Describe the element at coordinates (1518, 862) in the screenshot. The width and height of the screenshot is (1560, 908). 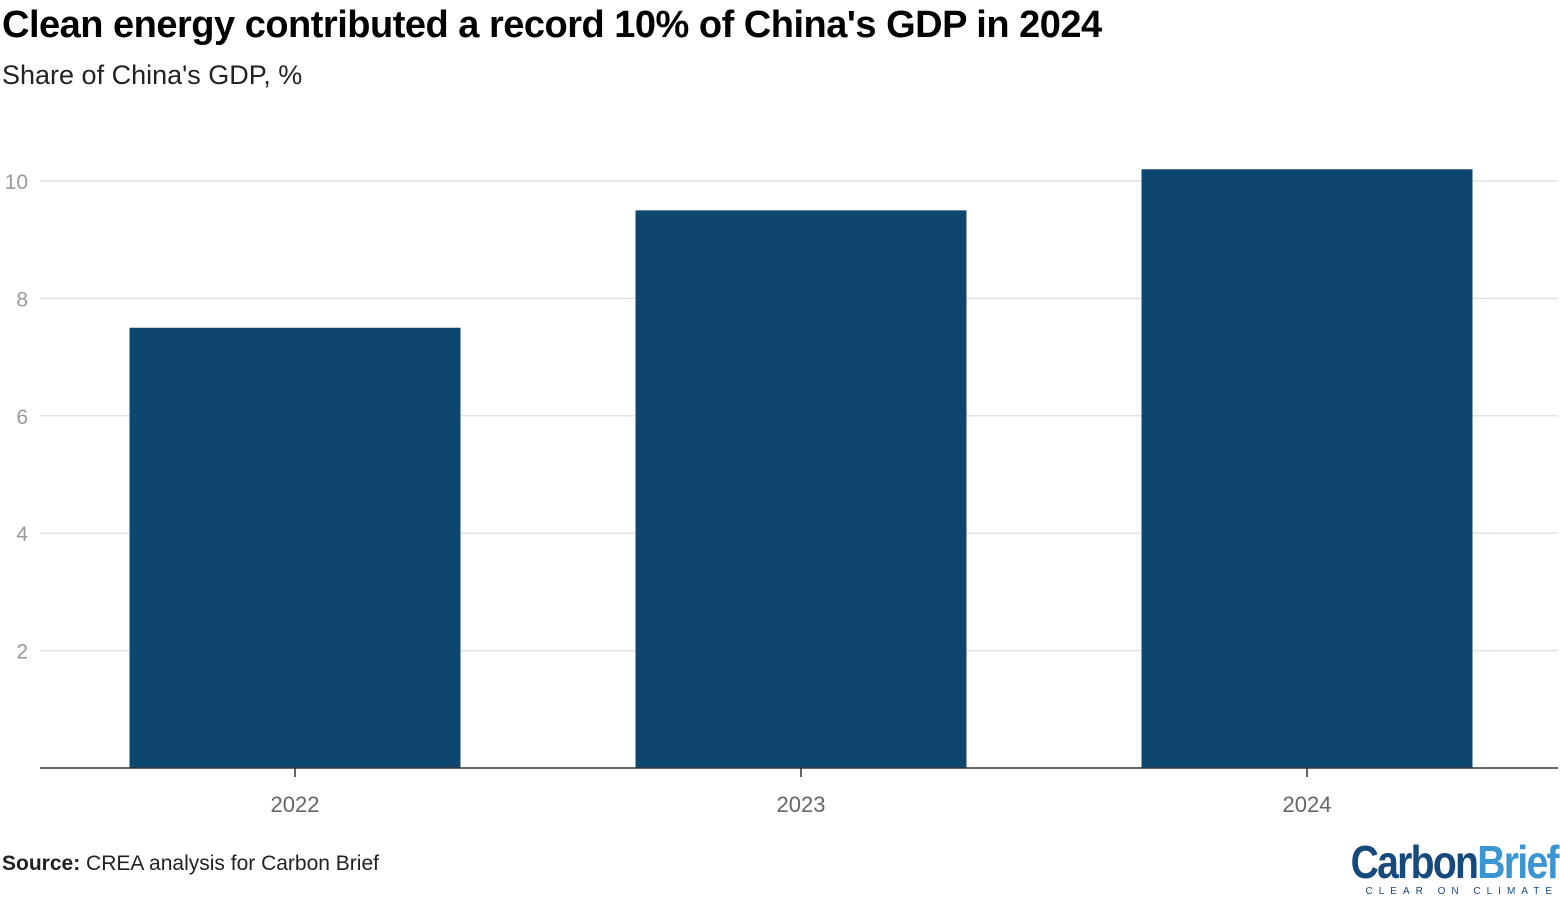
I see `logo-part2: Brief` at that location.